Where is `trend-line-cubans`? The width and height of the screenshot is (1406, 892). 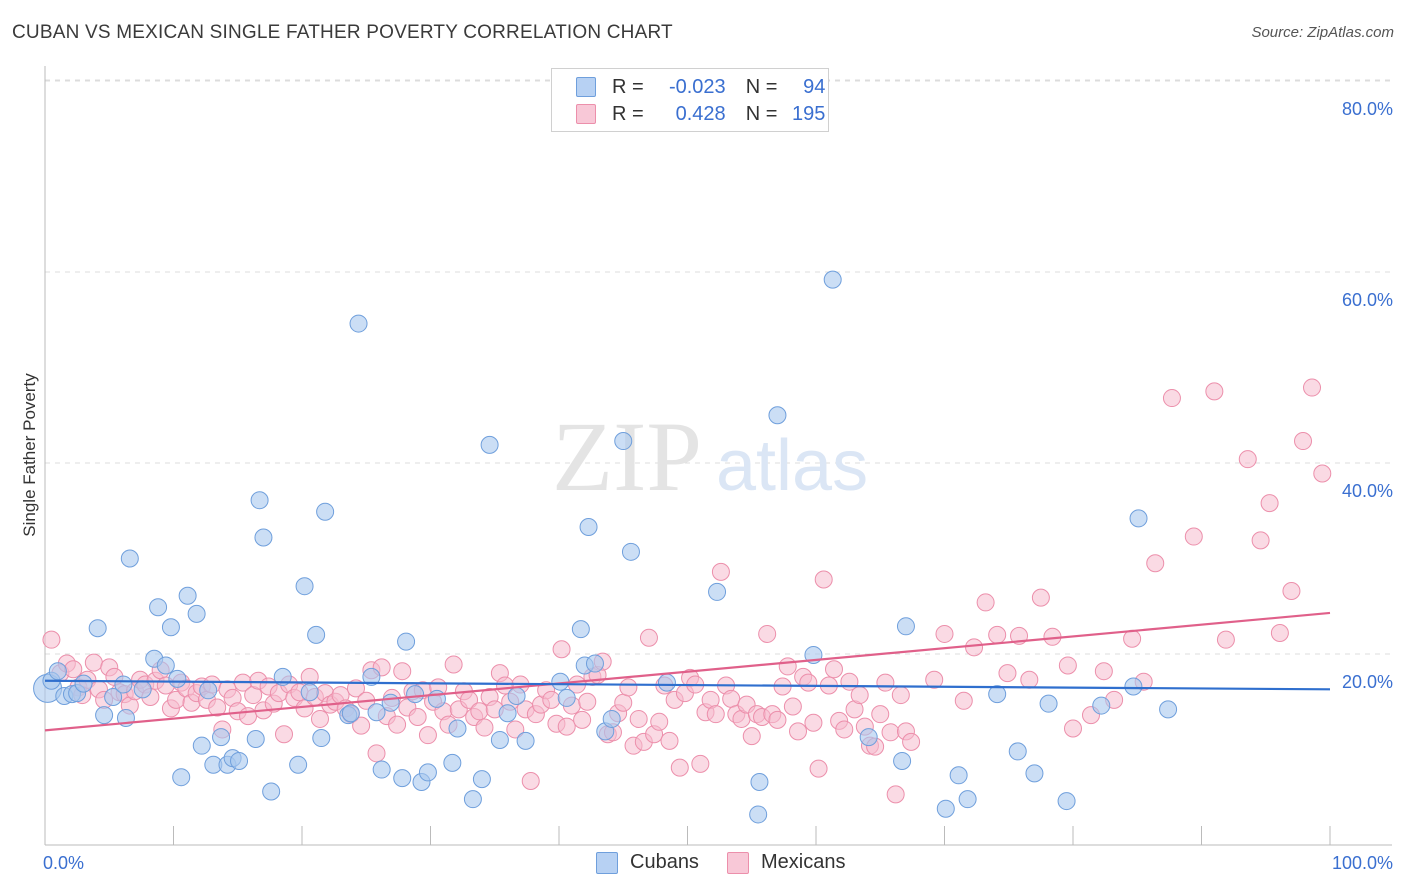 trend-line-cubans is located at coordinates (687, 685).